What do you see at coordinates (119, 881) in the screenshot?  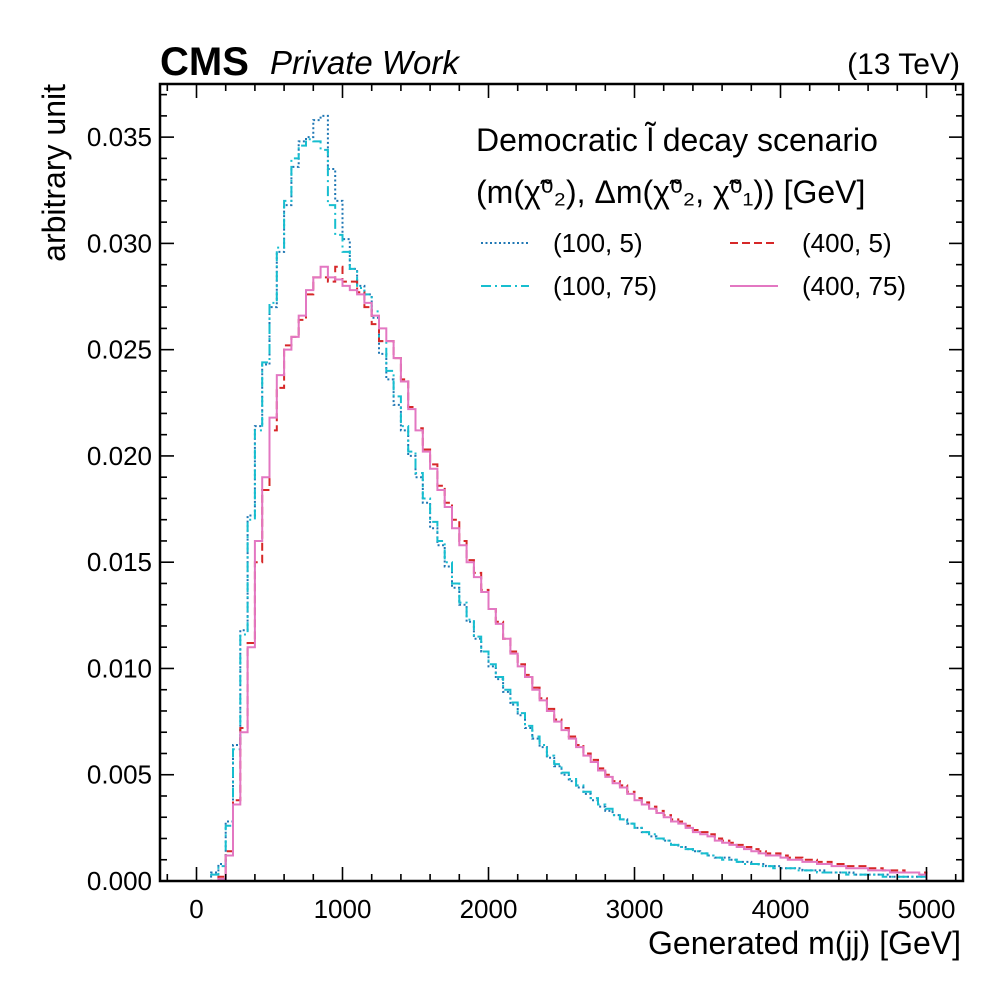 I see `y-tick-label: 0.000` at bounding box center [119, 881].